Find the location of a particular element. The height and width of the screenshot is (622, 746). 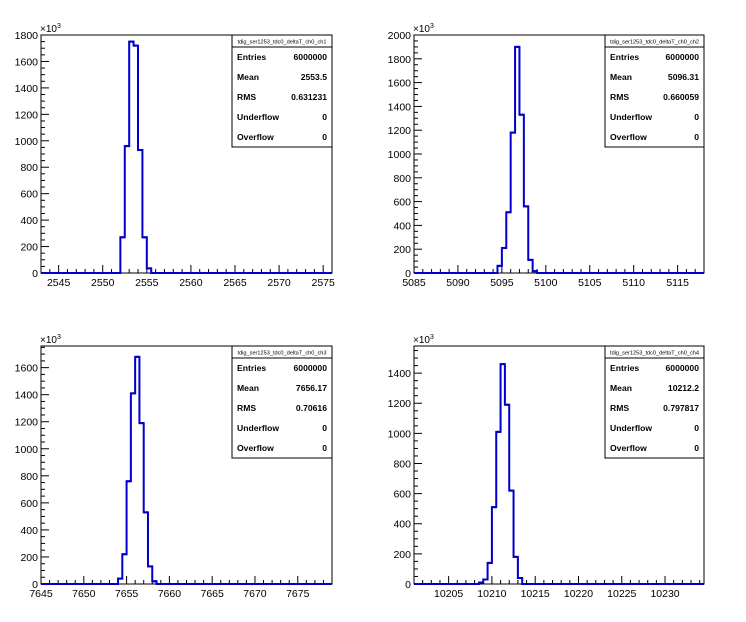

stats-value: 0.660059 is located at coordinates (681, 97).